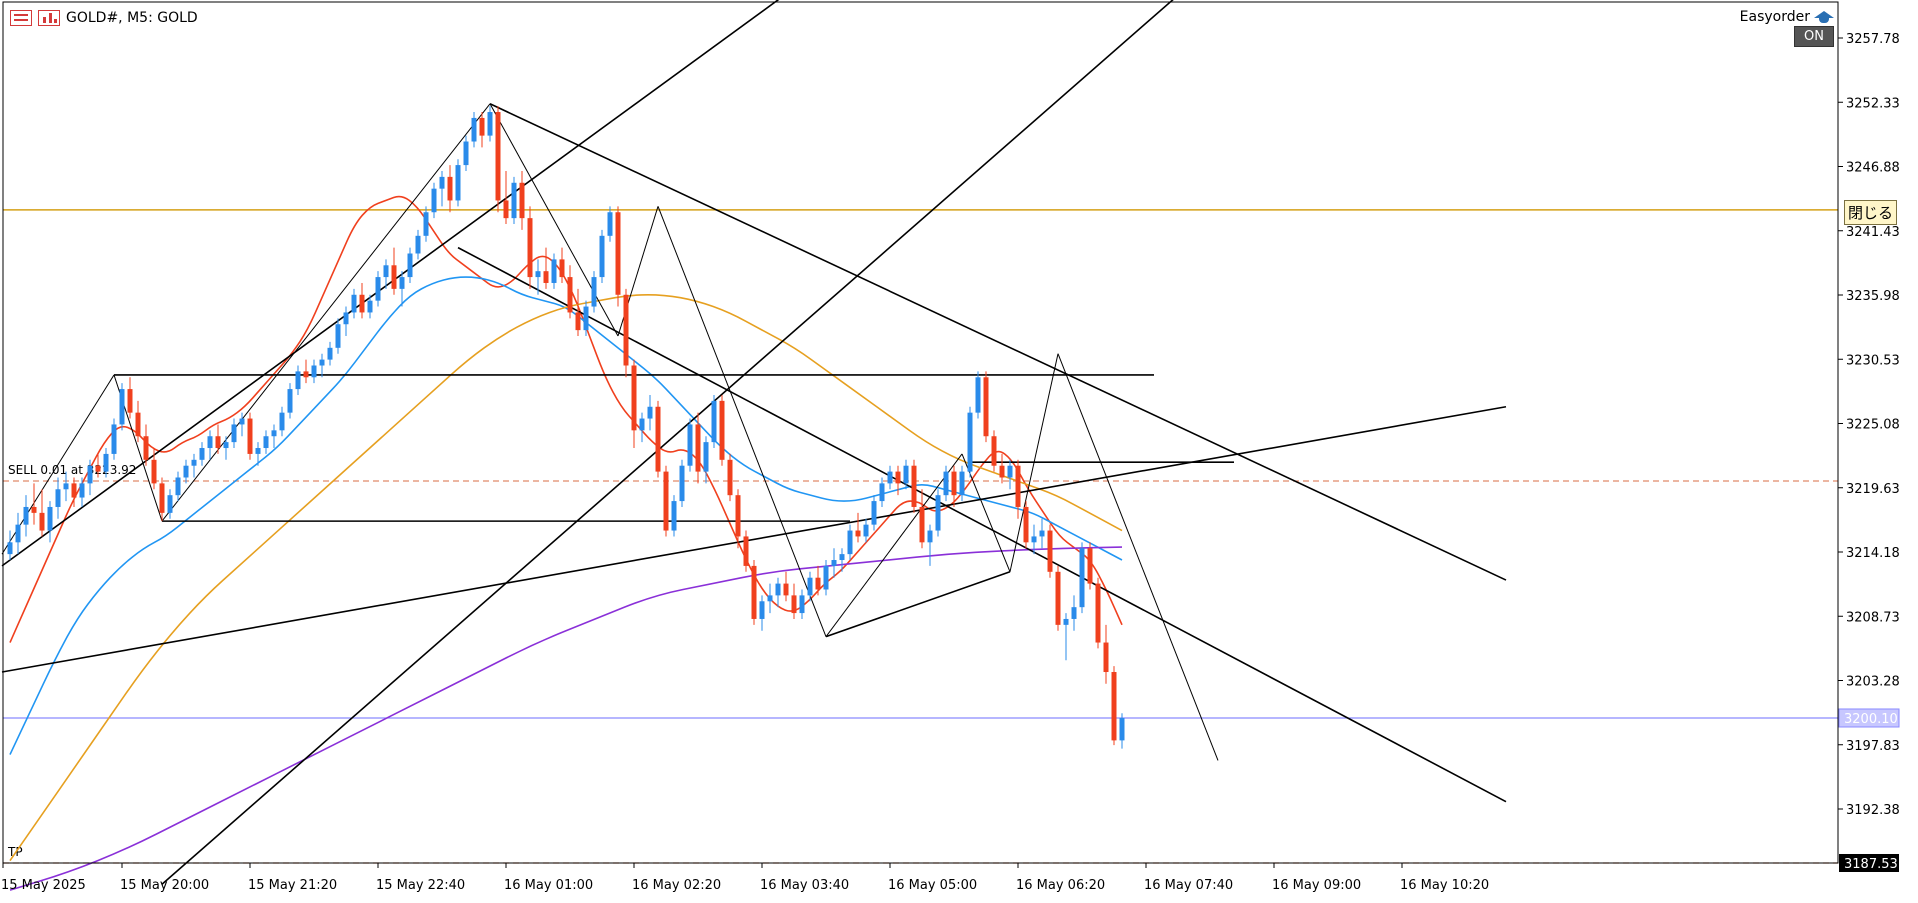 The height and width of the screenshot is (903, 1918). I want to click on close-button: 閉じる, so click(1871, 212).